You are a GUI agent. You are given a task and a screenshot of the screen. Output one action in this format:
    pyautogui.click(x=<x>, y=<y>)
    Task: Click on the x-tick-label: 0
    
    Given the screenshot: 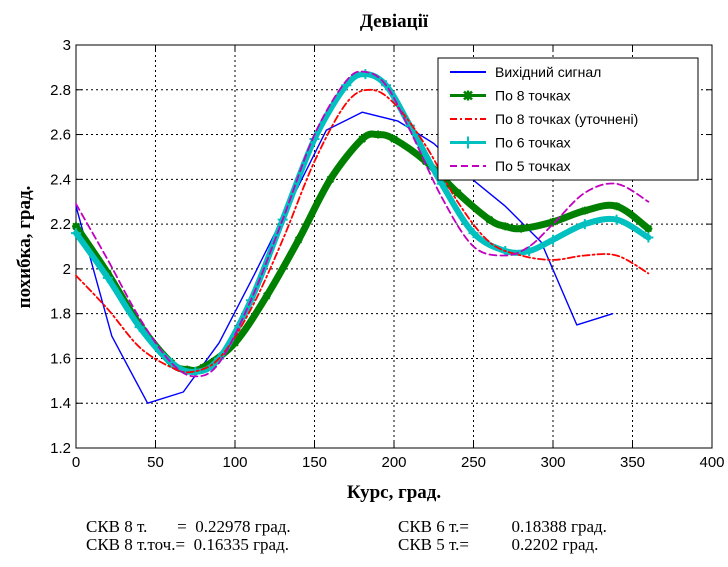 What is the action you would take?
    pyautogui.click(x=76, y=462)
    